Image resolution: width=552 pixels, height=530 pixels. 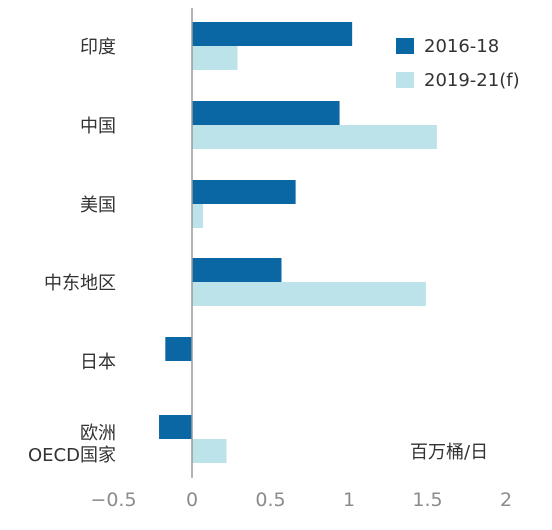 What do you see at coordinates (80, 283) in the screenshot?
I see `category-label: 中东地区` at bounding box center [80, 283].